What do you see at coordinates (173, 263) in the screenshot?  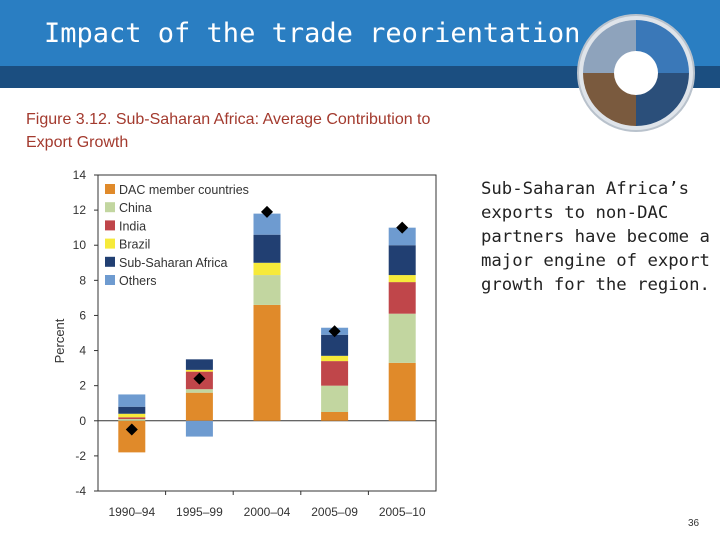 I see `legend-label: Sub-Saharan Africa` at bounding box center [173, 263].